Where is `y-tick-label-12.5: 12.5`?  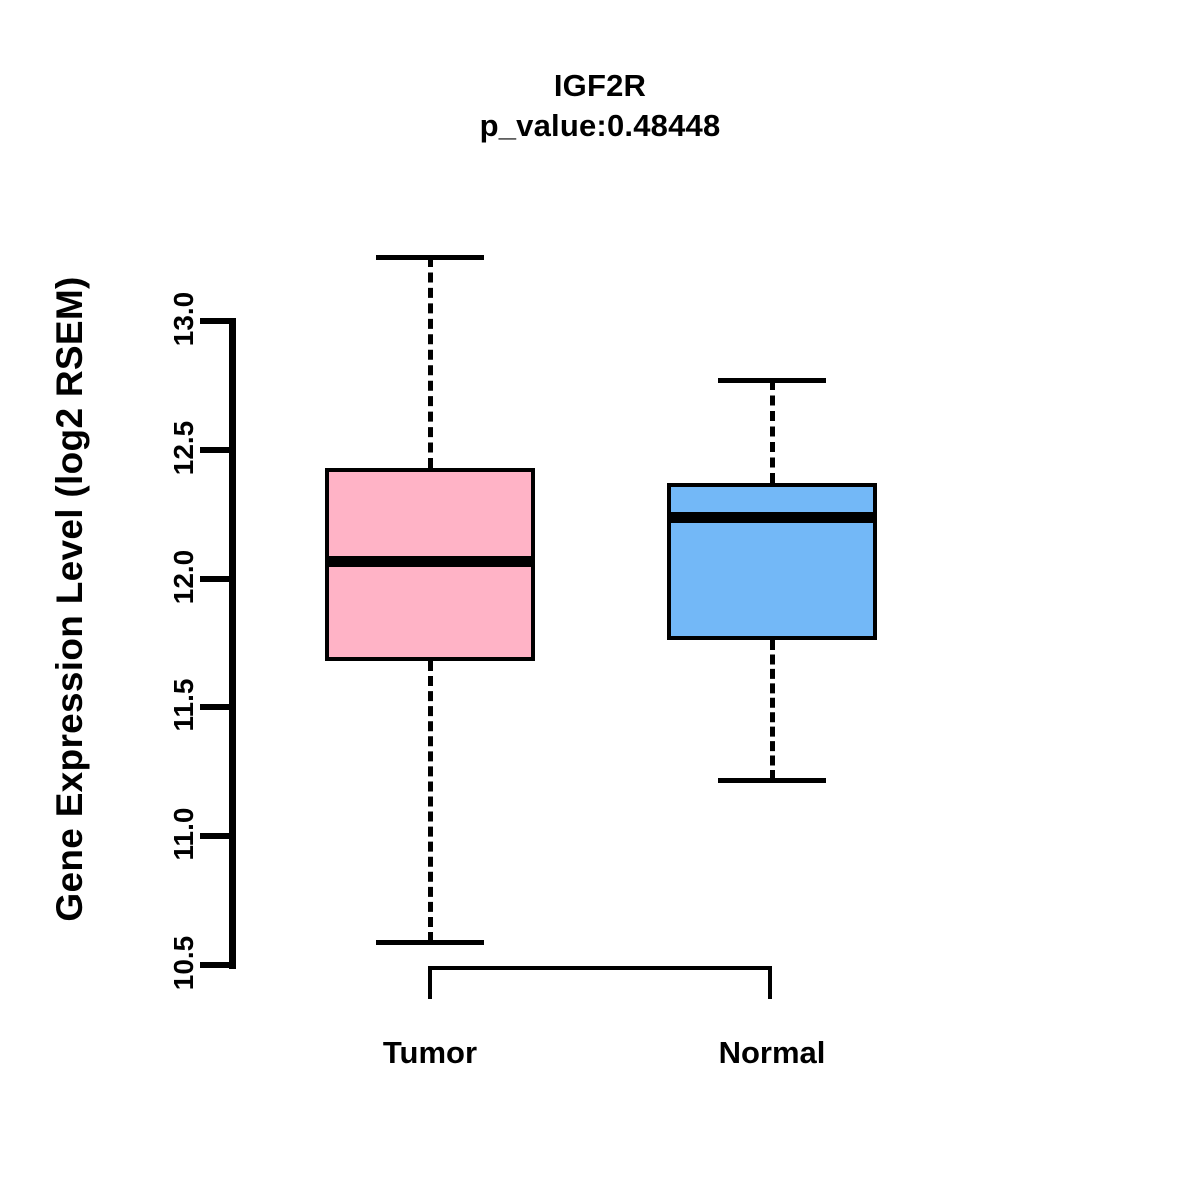
y-tick-label-12.5: 12.5 is located at coordinates (183, 448).